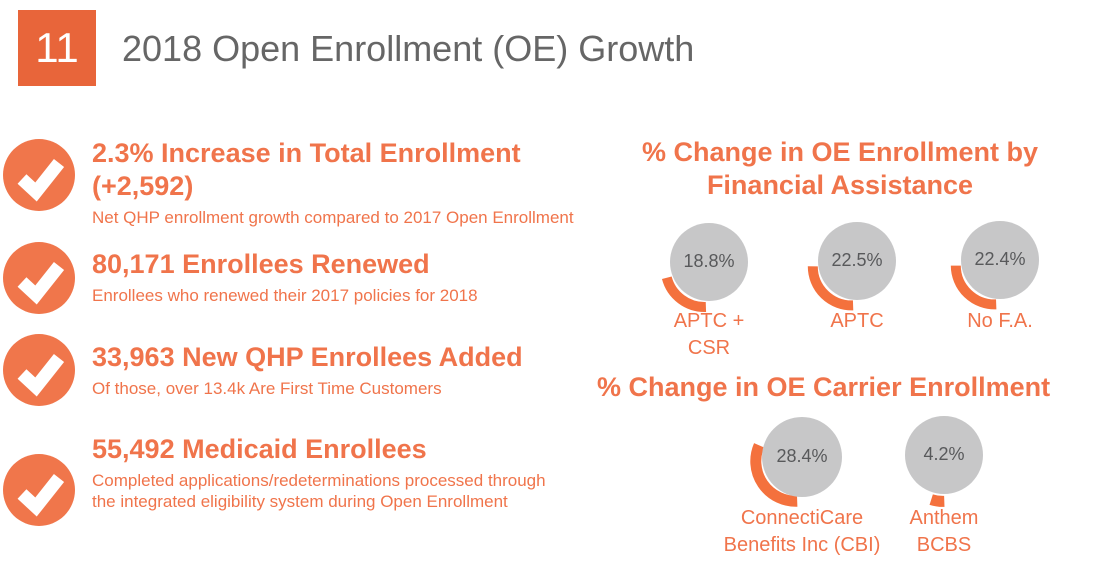  I want to click on donut-value: 22.4%, so click(1000, 259).